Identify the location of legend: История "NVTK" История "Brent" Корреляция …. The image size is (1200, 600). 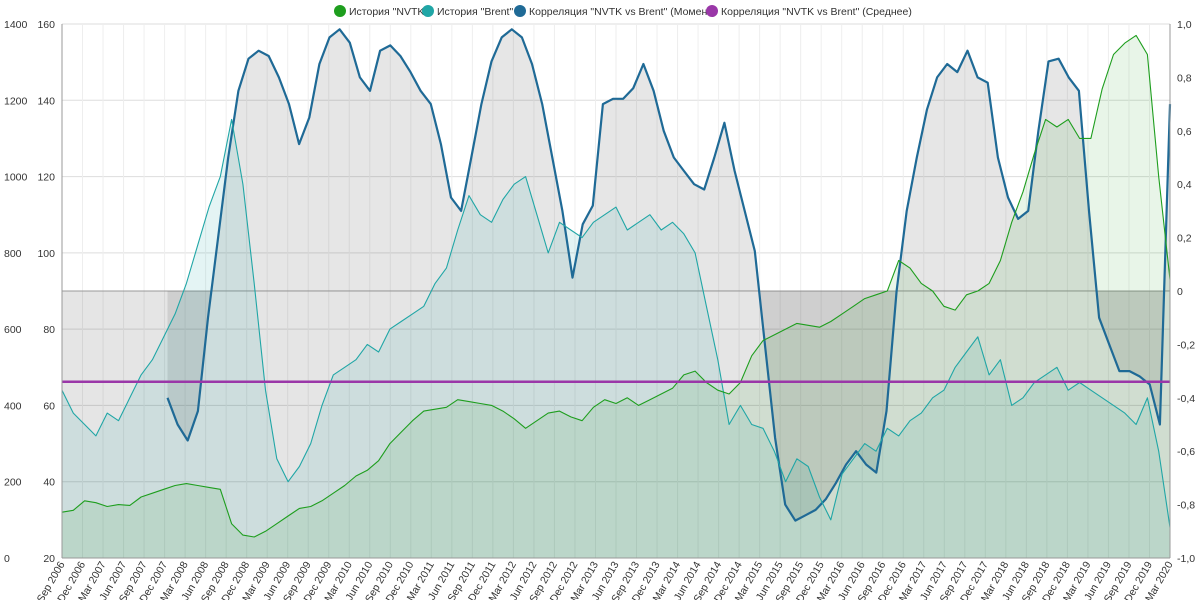
(623, 11).